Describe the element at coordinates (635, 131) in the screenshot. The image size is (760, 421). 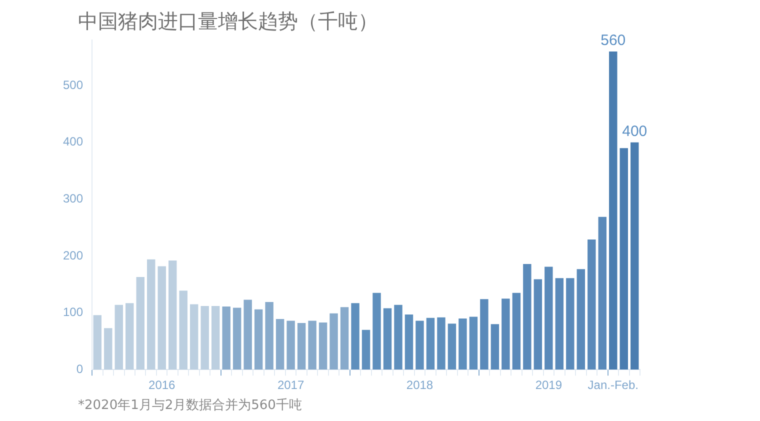
I see `data-label: 400` at that location.